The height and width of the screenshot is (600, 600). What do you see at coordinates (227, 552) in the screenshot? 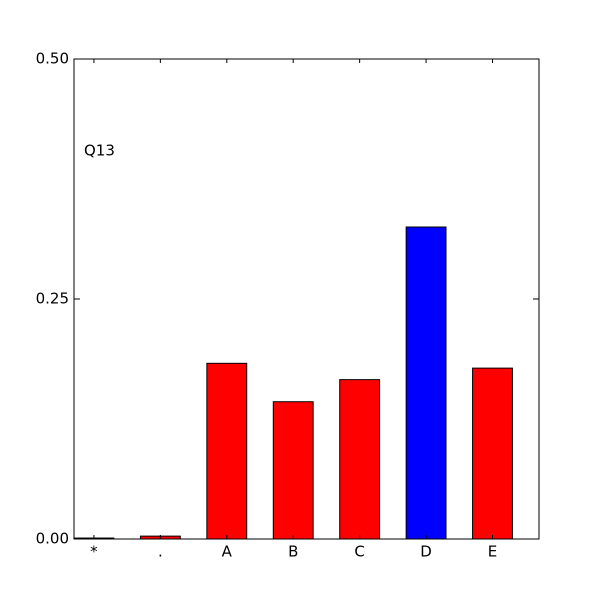
I see `x-tick-label: A` at bounding box center [227, 552].